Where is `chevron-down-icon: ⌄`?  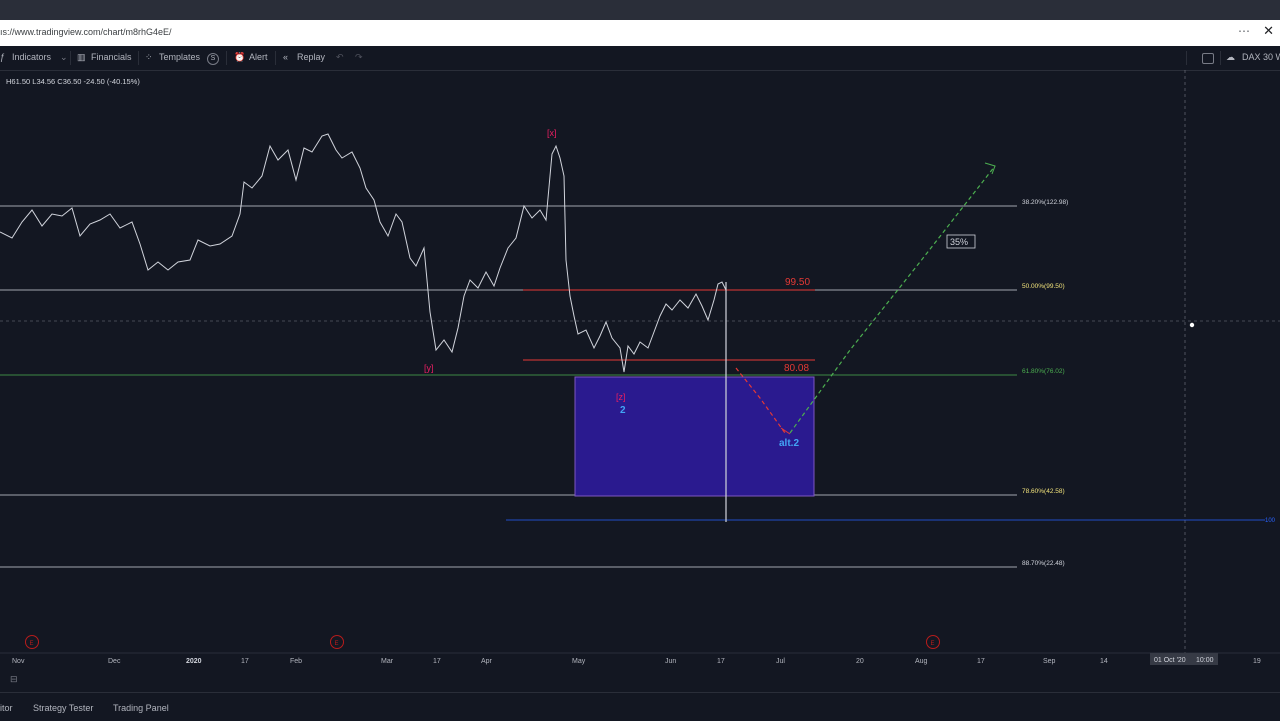
chevron-down-icon: ⌄ is located at coordinates (64, 57).